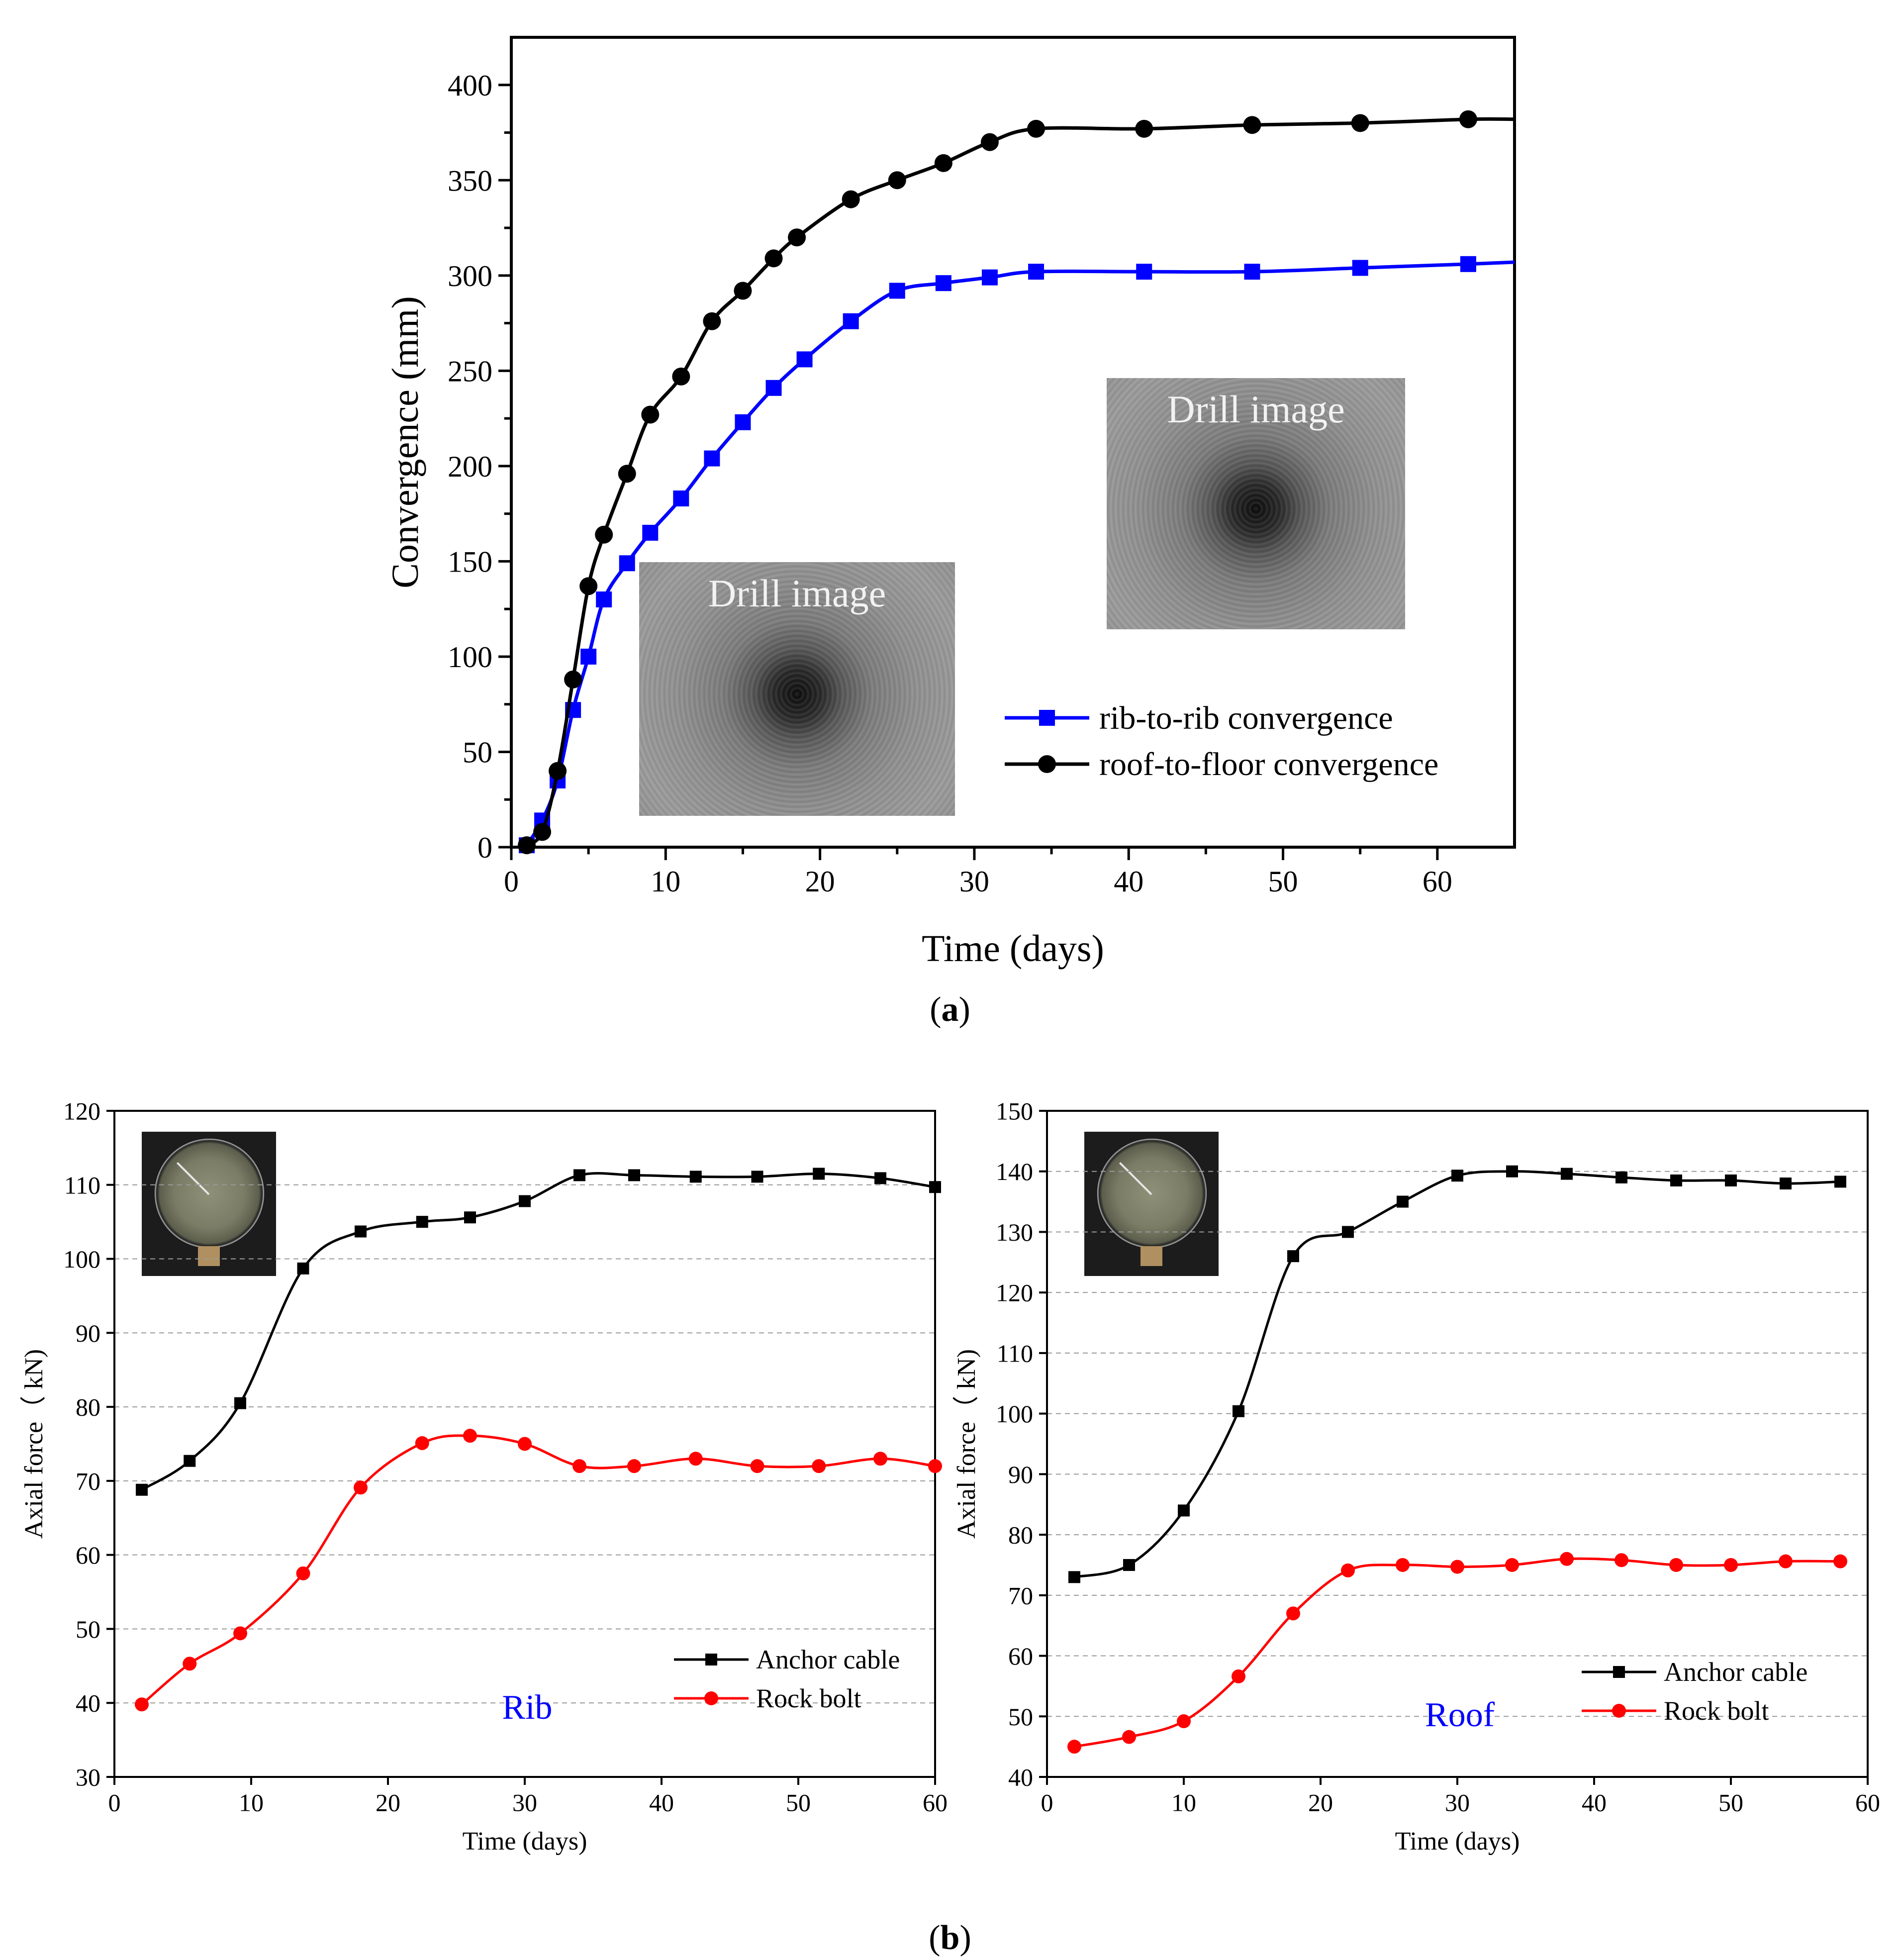  What do you see at coordinates (1015, 1353) in the screenshot?
I see `y-tick-label-7: 110` at bounding box center [1015, 1353].